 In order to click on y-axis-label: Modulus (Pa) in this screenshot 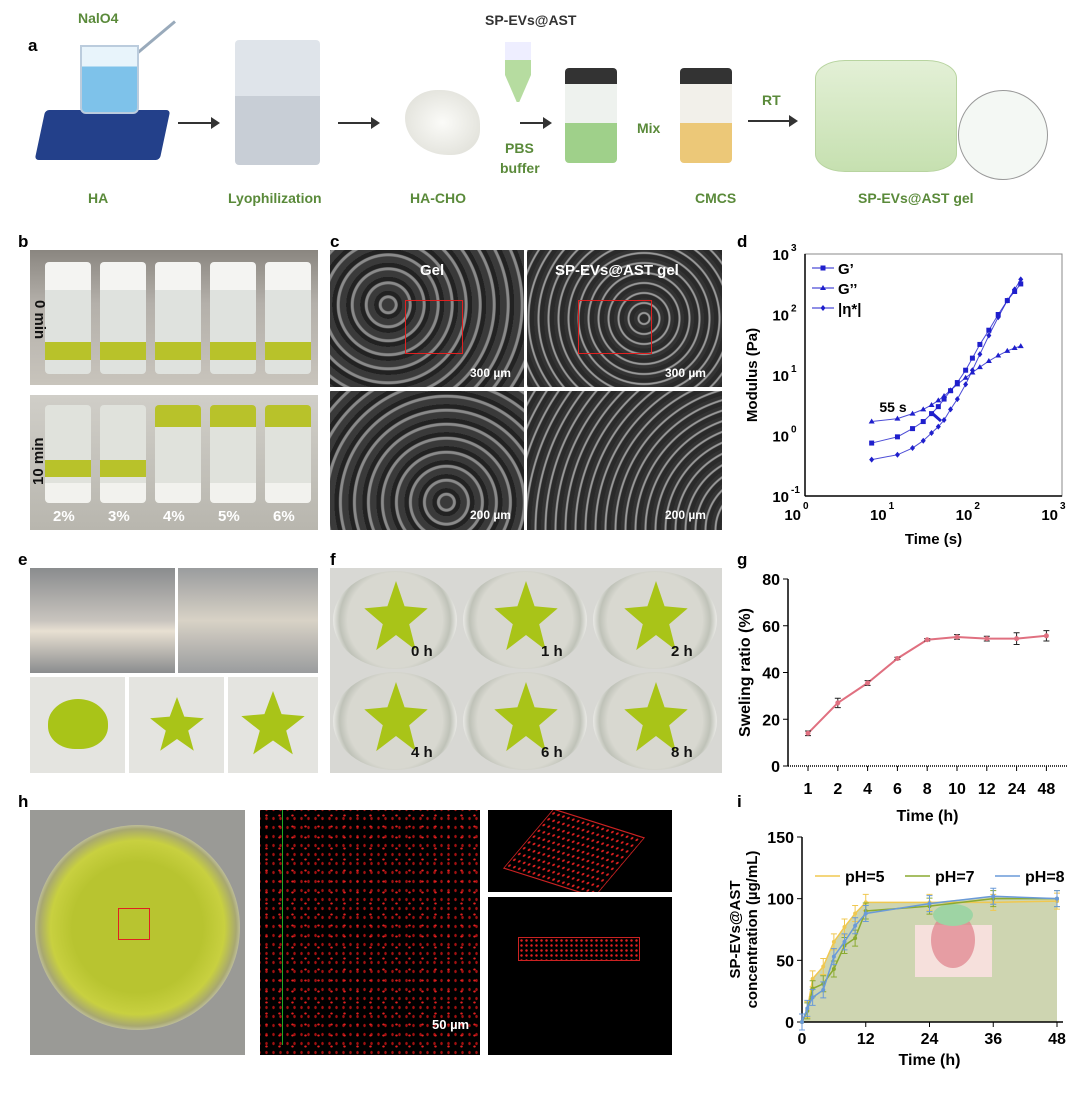, I will do `click(752, 375)`.